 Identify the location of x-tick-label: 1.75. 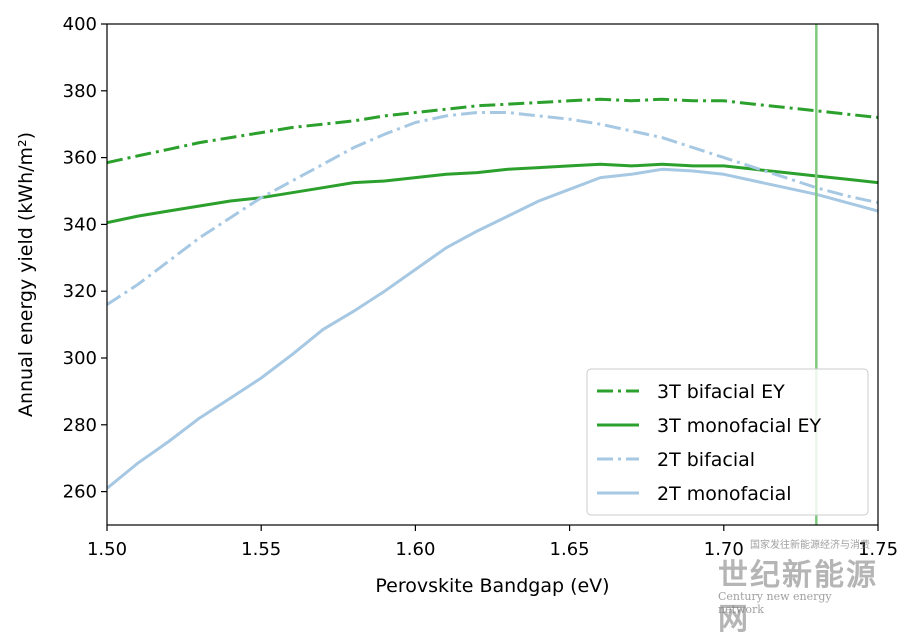
(878, 549).